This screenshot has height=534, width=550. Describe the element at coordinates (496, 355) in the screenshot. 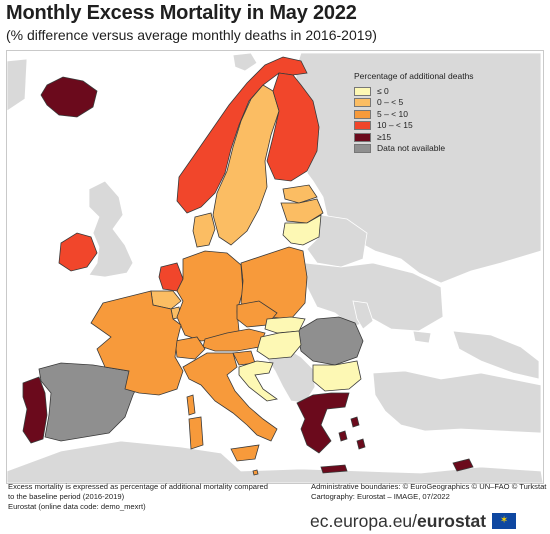

I see `region-caucasus` at that location.